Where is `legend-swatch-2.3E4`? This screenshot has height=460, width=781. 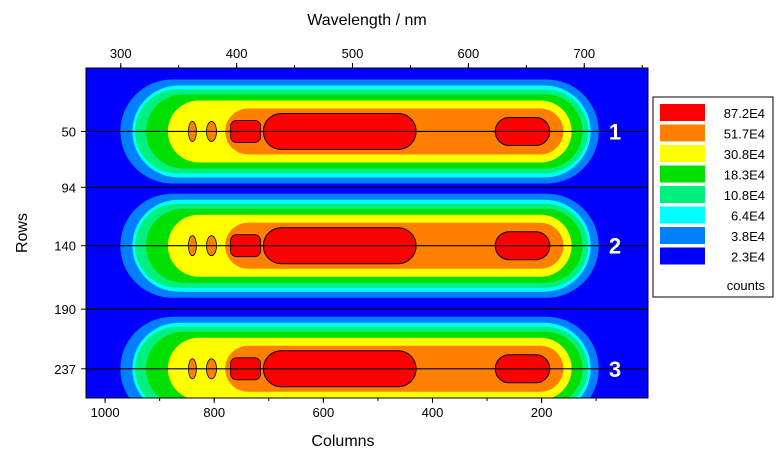 legend-swatch-2.3E4 is located at coordinates (682, 256).